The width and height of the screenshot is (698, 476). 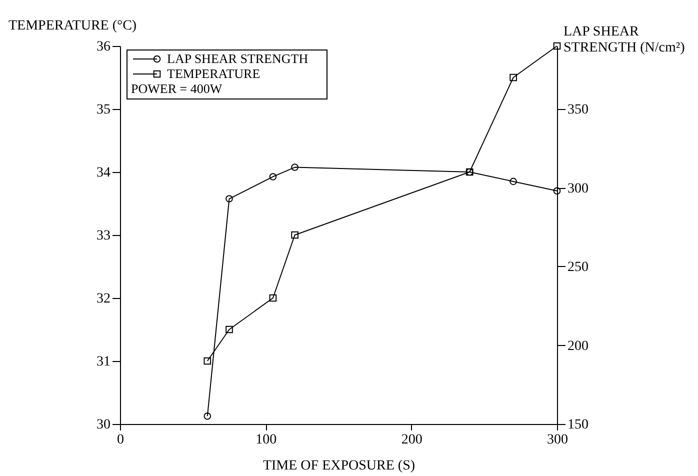 I want to click on y-tick-label: 30, so click(x=103, y=425).